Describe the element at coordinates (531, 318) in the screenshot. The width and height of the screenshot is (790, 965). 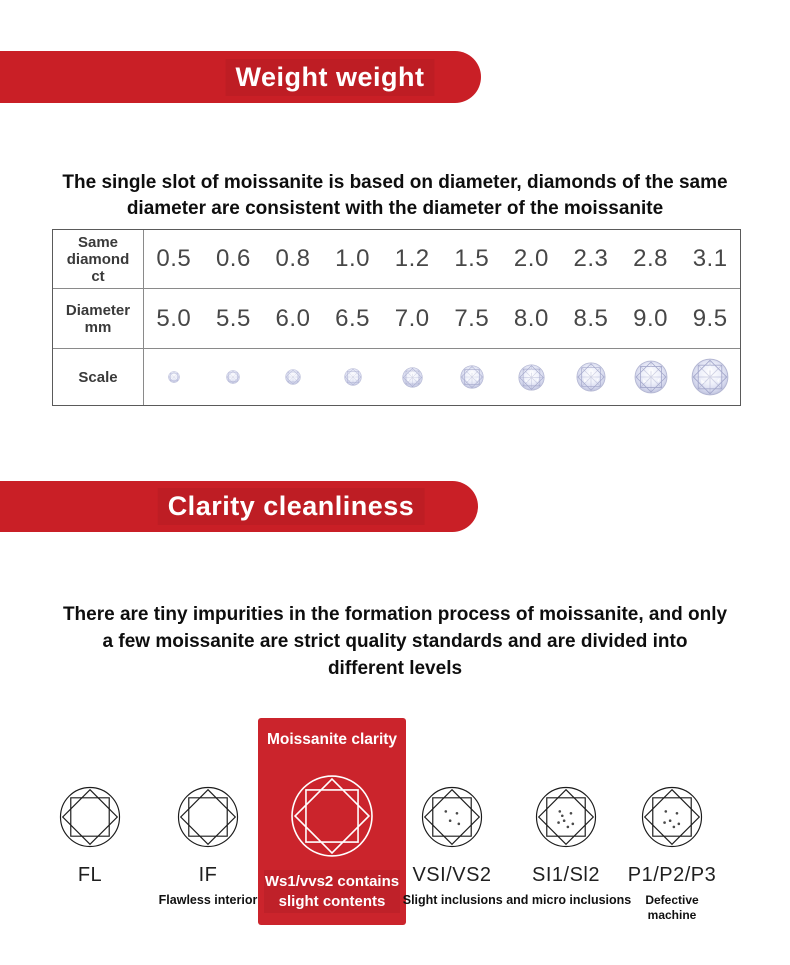
I see `table-value: 8.0` at that location.